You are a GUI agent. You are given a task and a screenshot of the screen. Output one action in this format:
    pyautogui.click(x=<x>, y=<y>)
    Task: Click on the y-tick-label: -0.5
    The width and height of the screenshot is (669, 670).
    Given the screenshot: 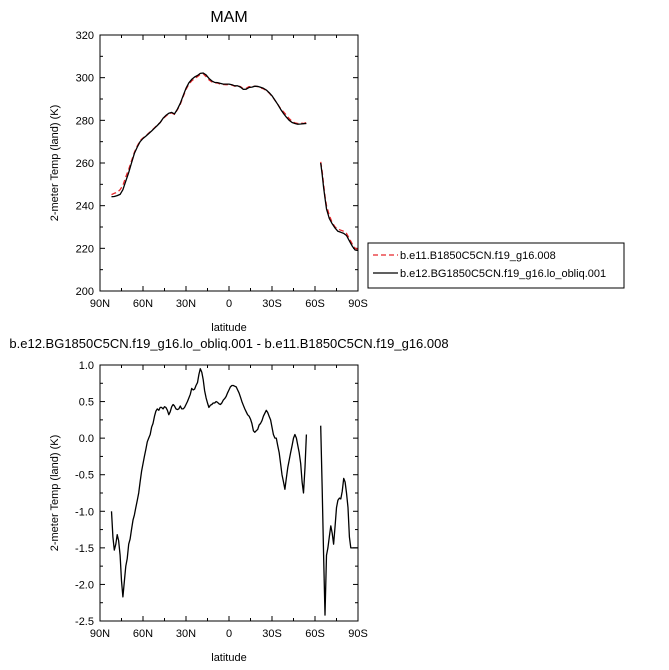 What is the action you would take?
    pyautogui.click(x=84, y=476)
    